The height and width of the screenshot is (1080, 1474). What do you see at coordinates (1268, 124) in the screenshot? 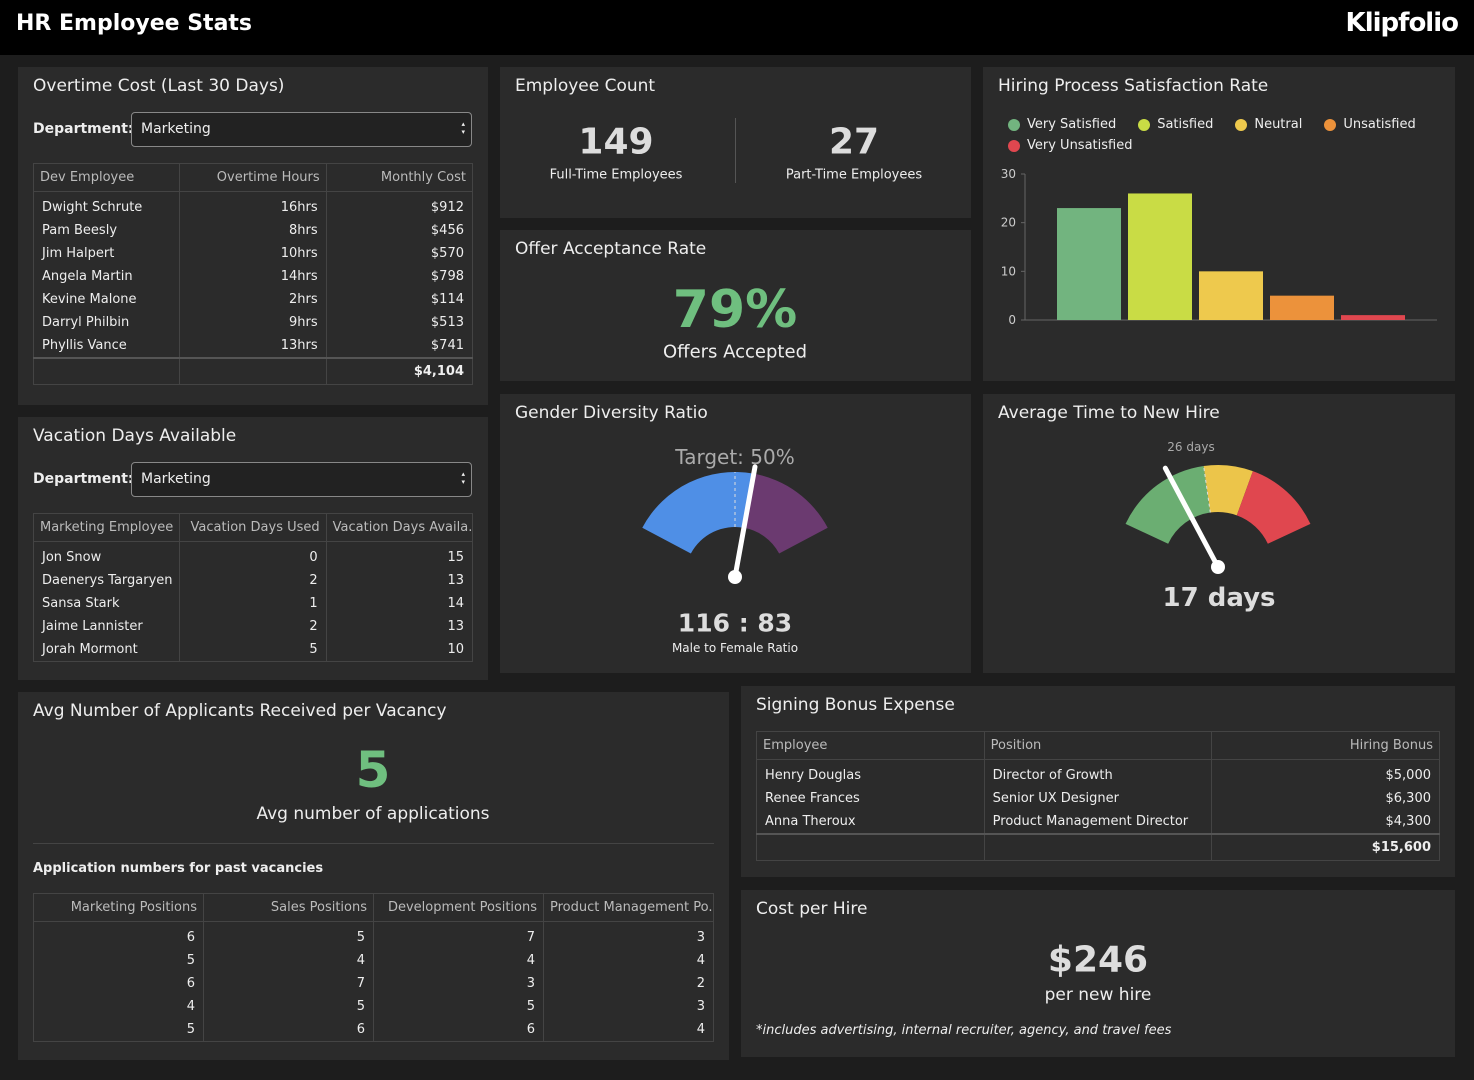
I see `legend-item: Neutral` at bounding box center [1268, 124].